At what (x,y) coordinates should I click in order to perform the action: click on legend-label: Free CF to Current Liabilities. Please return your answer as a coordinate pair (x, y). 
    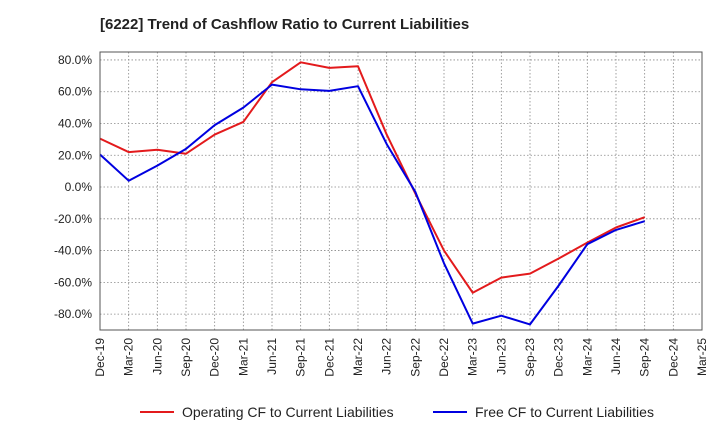
    Looking at the image, I should click on (564, 412).